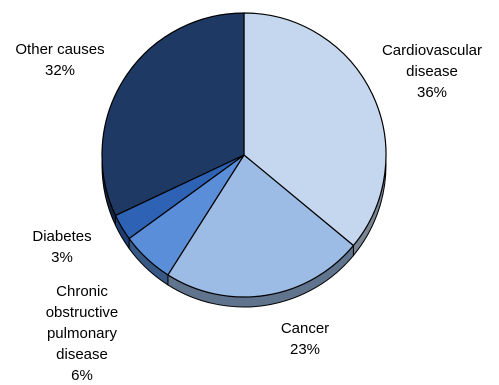 This screenshot has height=385, width=499. I want to click on slice-label: Other causes 32%, so click(59, 60).